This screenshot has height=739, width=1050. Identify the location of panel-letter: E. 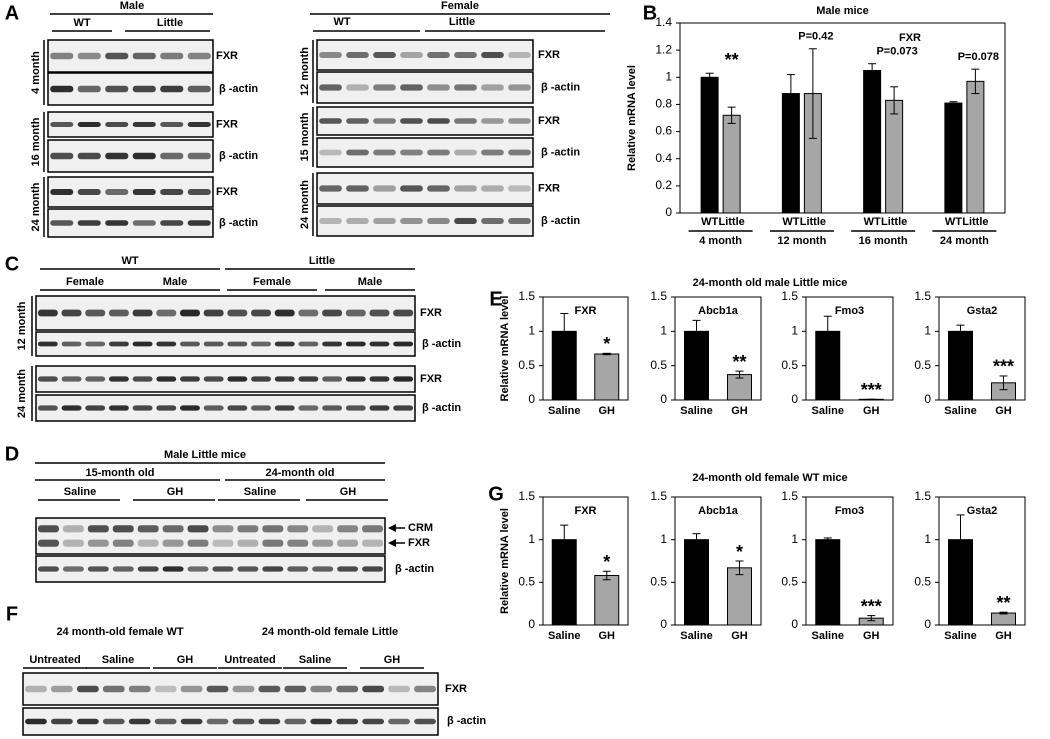
(495, 299).